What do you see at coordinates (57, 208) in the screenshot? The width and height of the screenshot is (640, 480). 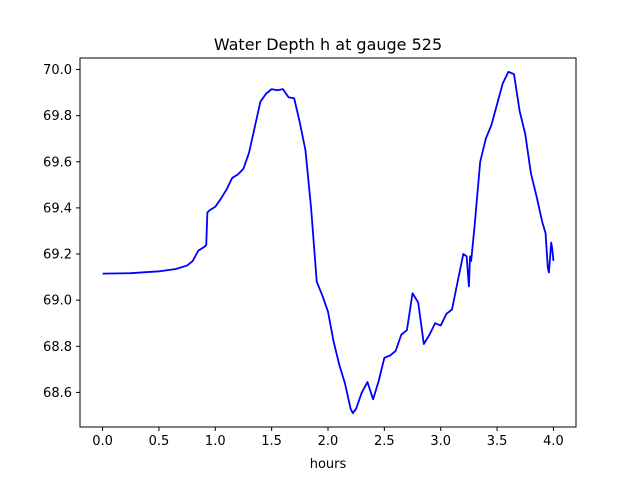 I see `y-tick-label: 69.4` at bounding box center [57, 208].